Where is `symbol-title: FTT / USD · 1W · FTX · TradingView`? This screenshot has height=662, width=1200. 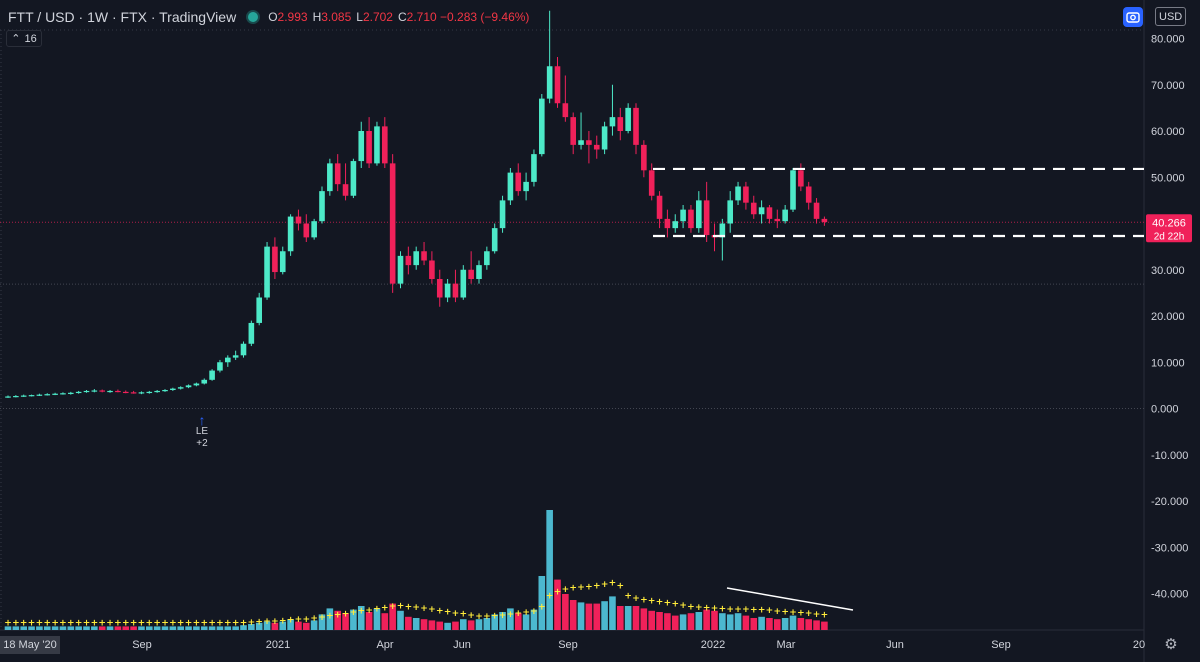
symbol-title: FTT / USD · 1W · FTX · TradingView is located at coordinates (122, 17).